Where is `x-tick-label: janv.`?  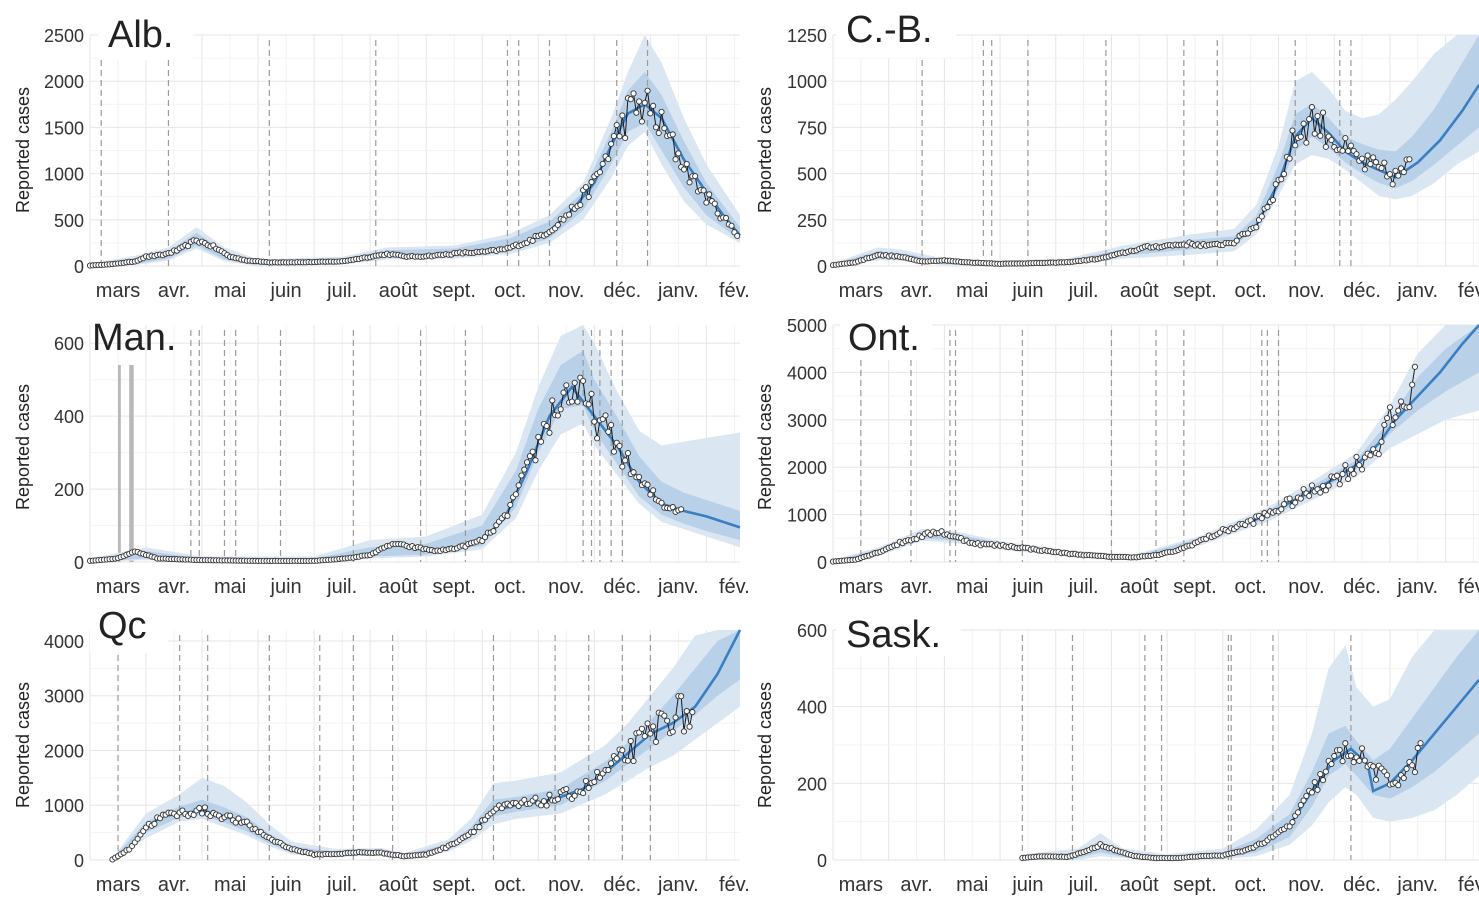 x-tick-label: janv. is located at coordinates (678, 587).